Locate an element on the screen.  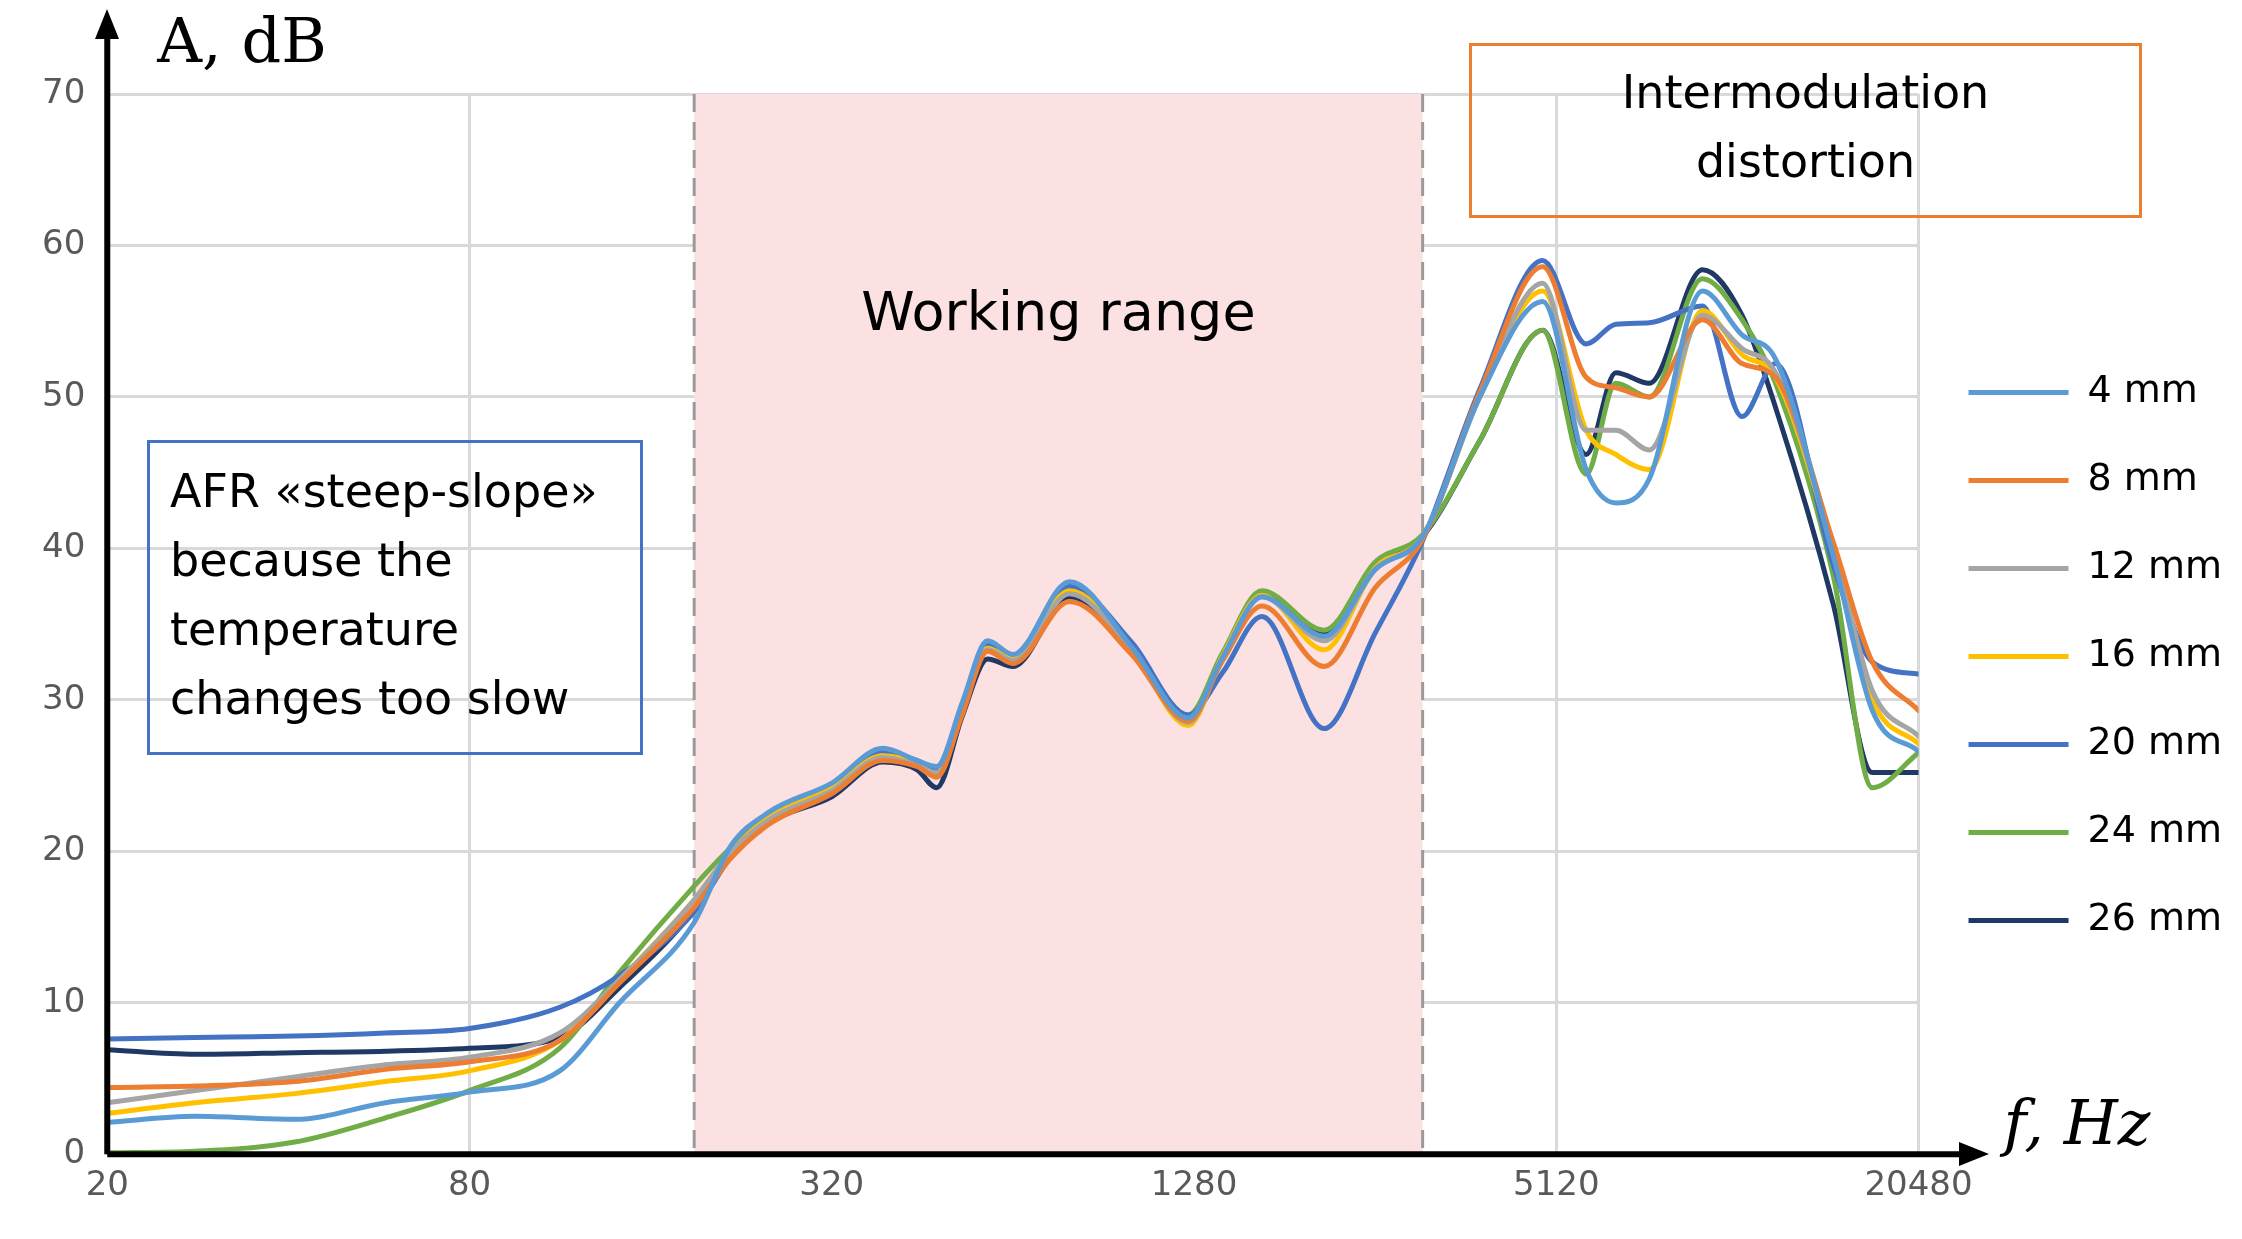
y-tick-label: 20 is located at coordinates (64, 848).